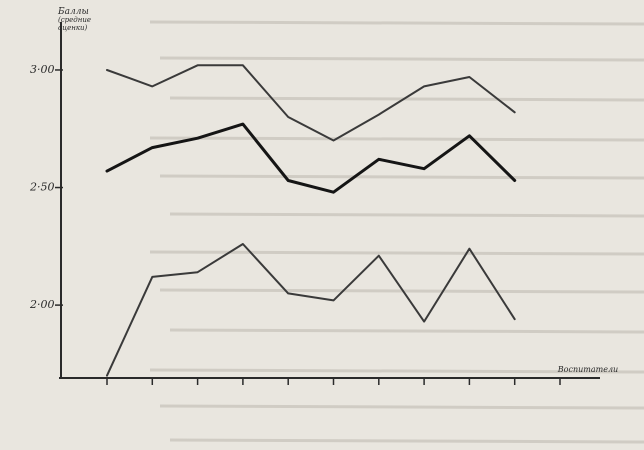 Image resolution: width=644 pixels, height=450 pixels. I want to click on x-axis-label: Воспитатели, so click(587, 369).